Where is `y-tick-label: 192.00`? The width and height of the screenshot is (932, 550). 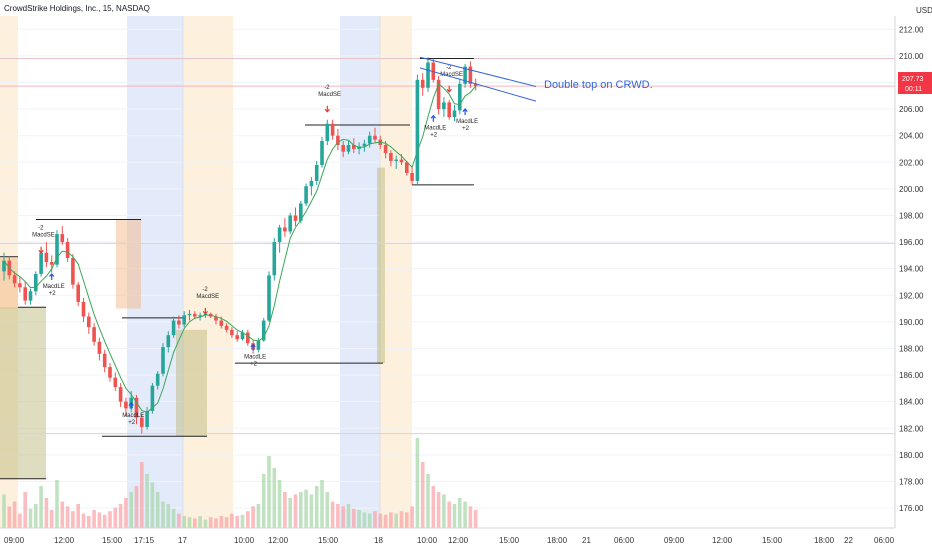 y-tick-label: 192.00 is located at coordinates (911, 295).